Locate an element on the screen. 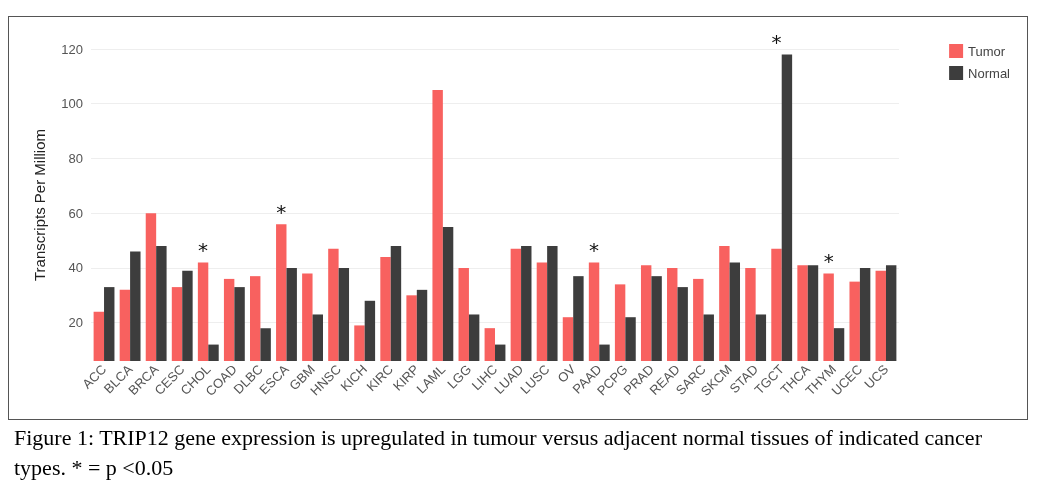 Image resolution: width=1040 pixels, height=502 pixels. y-tick-label: 100 is located at coordinates (72, 104).